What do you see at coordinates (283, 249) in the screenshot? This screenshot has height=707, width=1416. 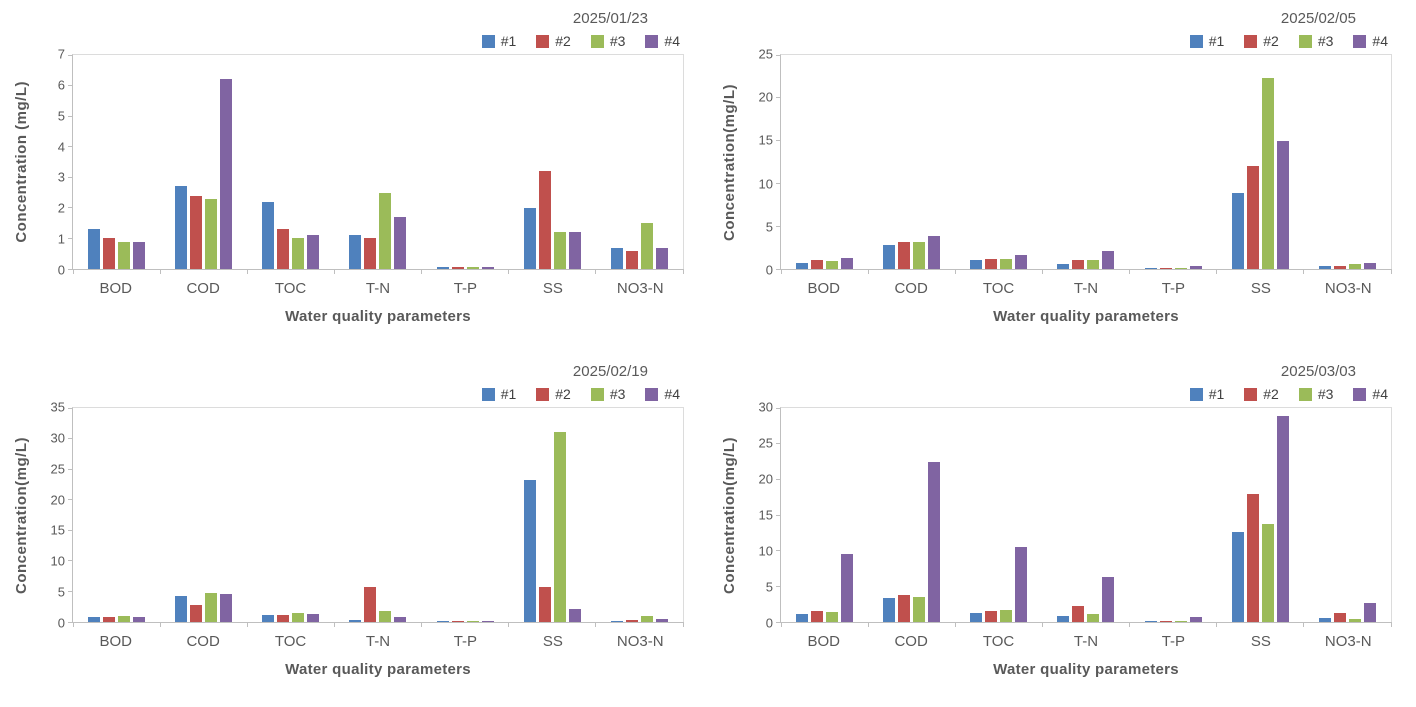 I see `bar-#2-TOC` at bounding box center [283, 249].